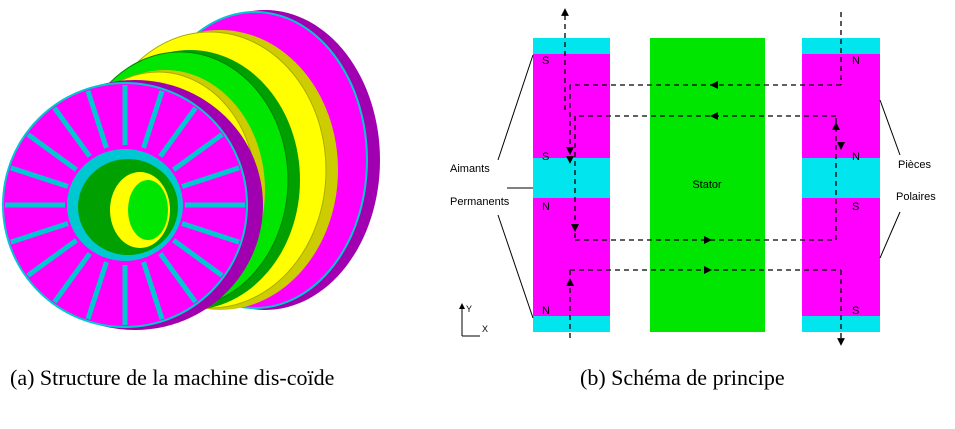 Image resolution: width=955 pixels, height=429 pixels. Describe the element at coordinates (187, 377) in the screenshot. I see `figure-a-caption-text: Structure de la machine dis-coïde` at that location.